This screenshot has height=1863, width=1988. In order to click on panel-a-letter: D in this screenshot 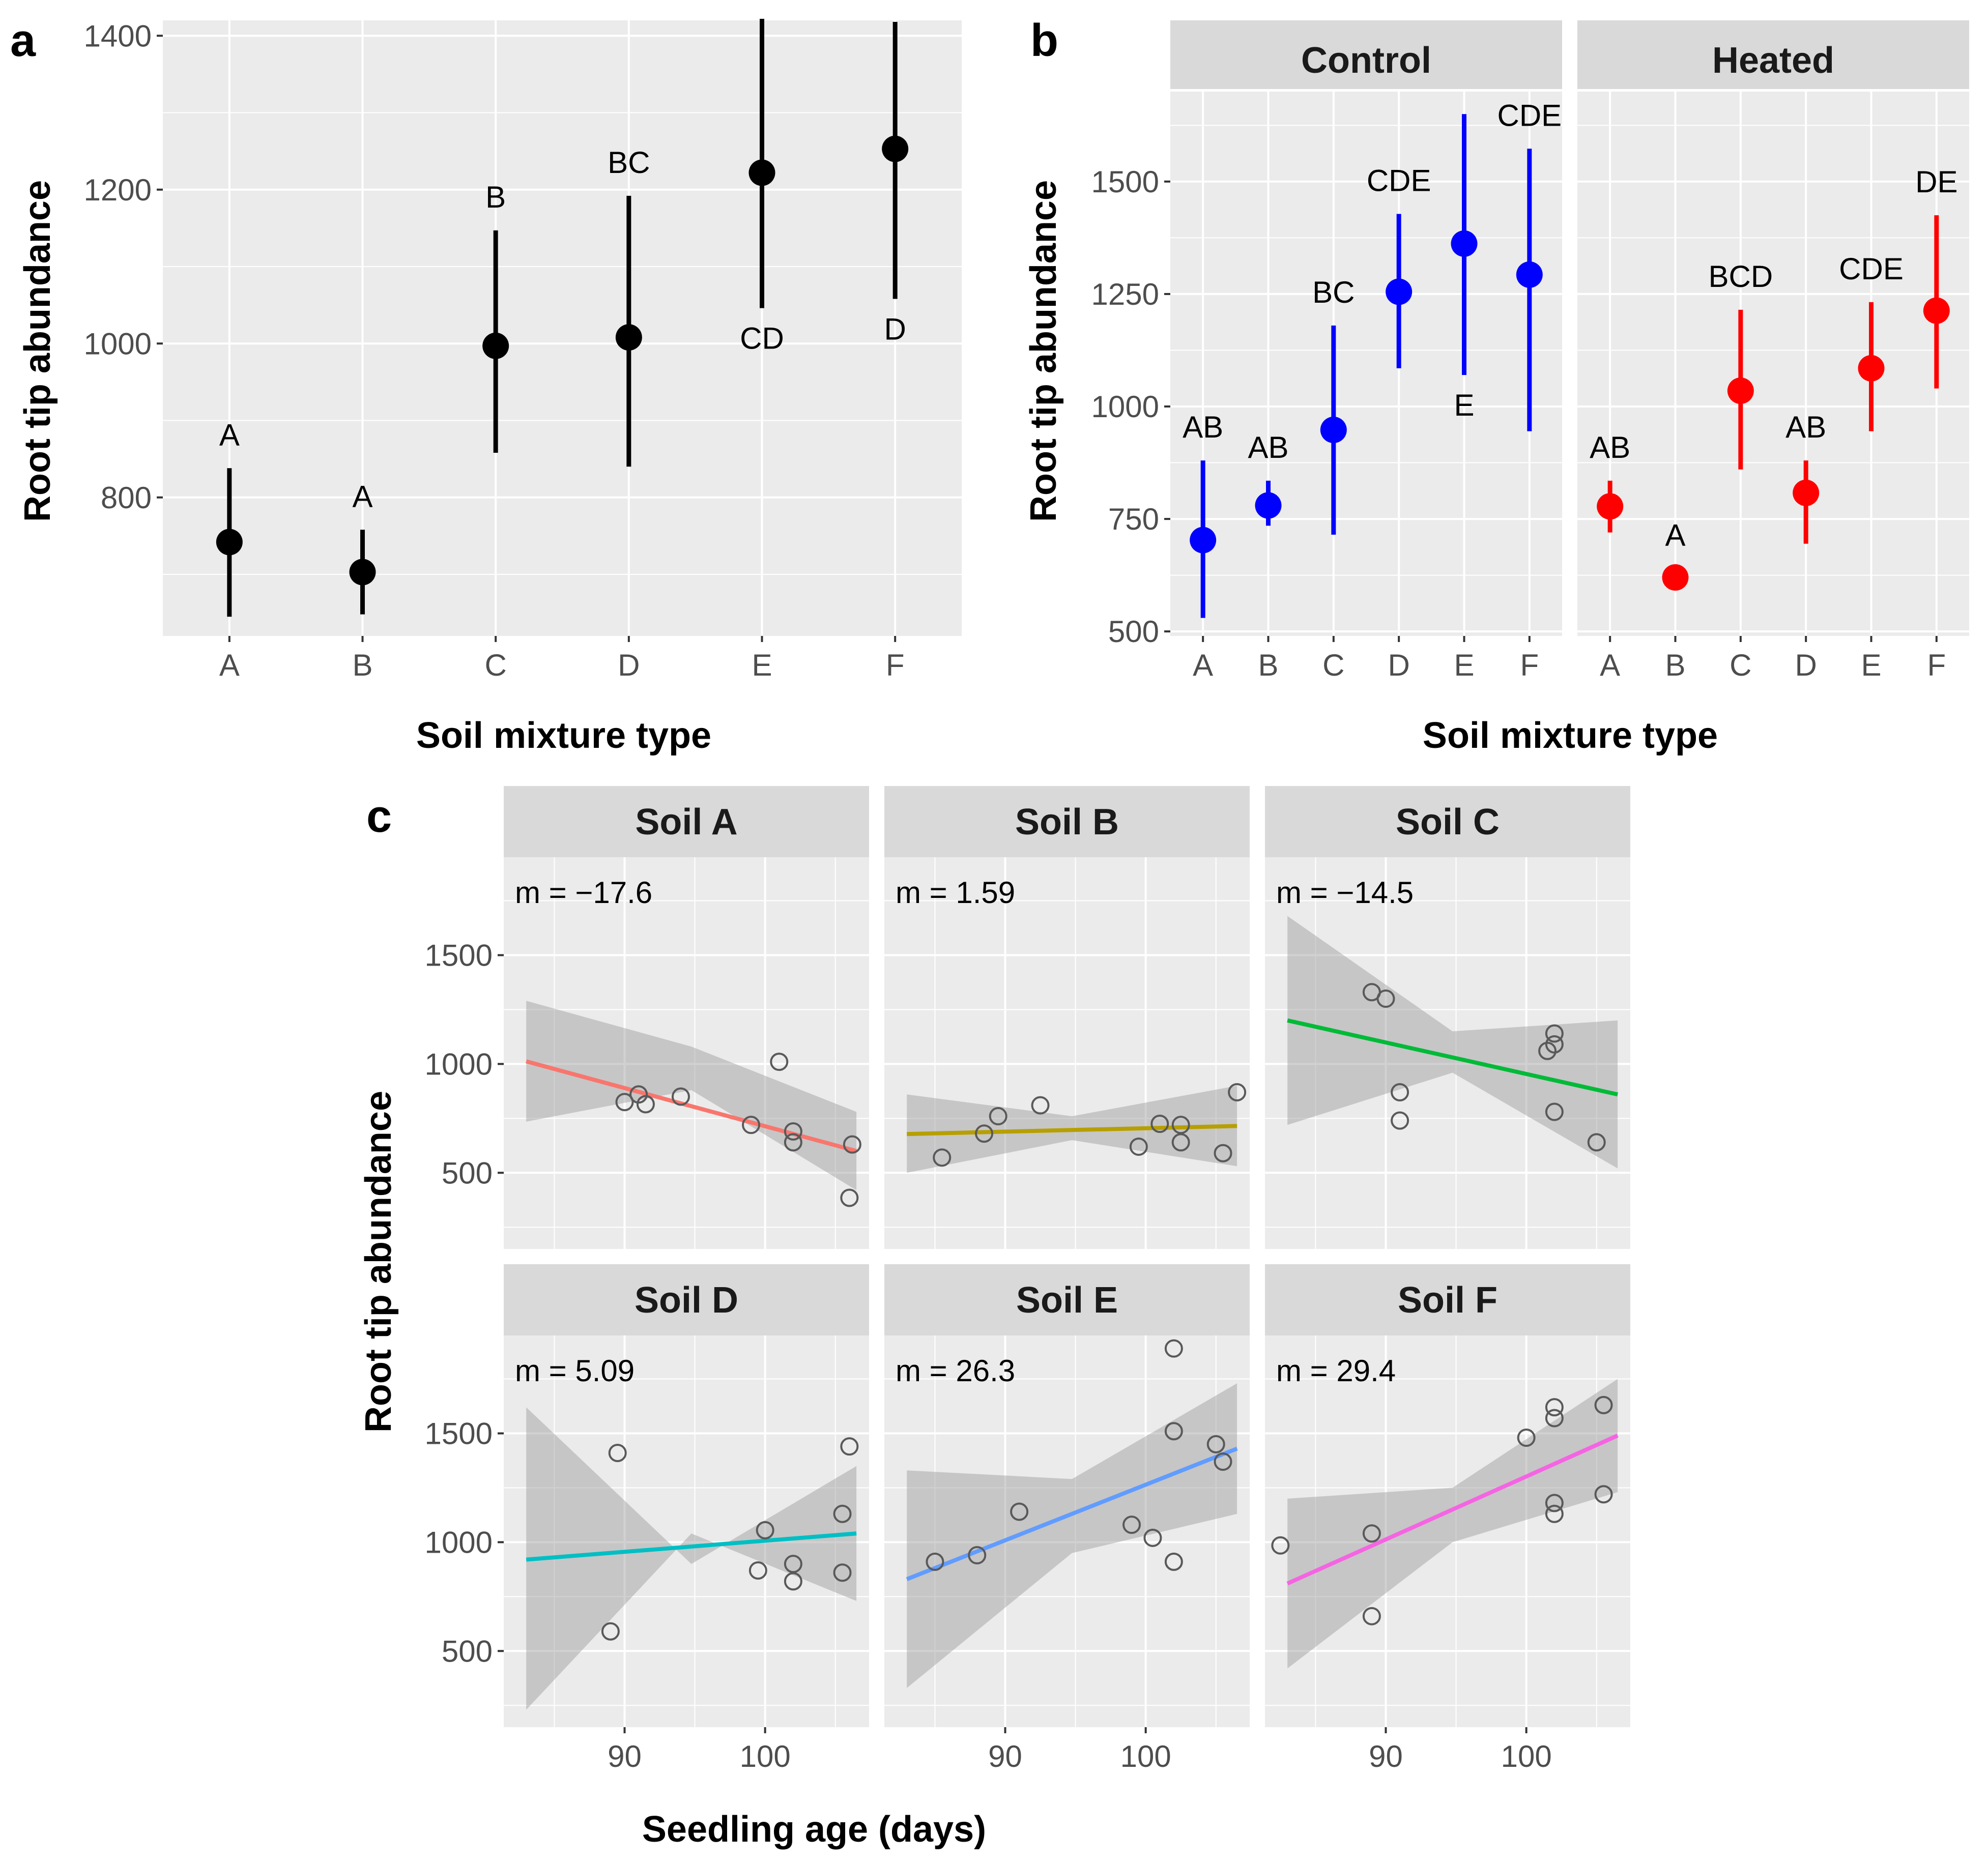, I will do `click(895, 329)`.